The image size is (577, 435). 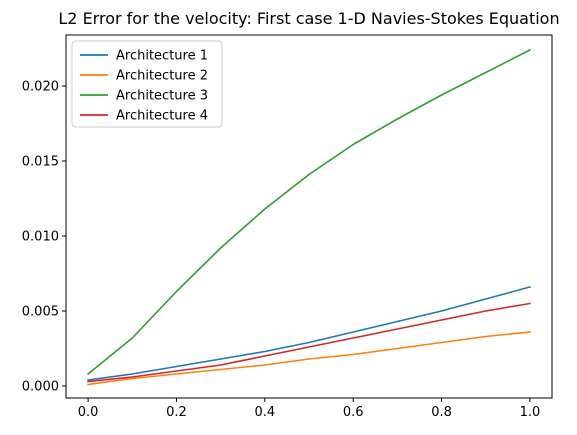 What do you see at coordinates (530, 412) in the screenshot?
I see `x-tick-label: 1.0` at bounding box center [530, 412].